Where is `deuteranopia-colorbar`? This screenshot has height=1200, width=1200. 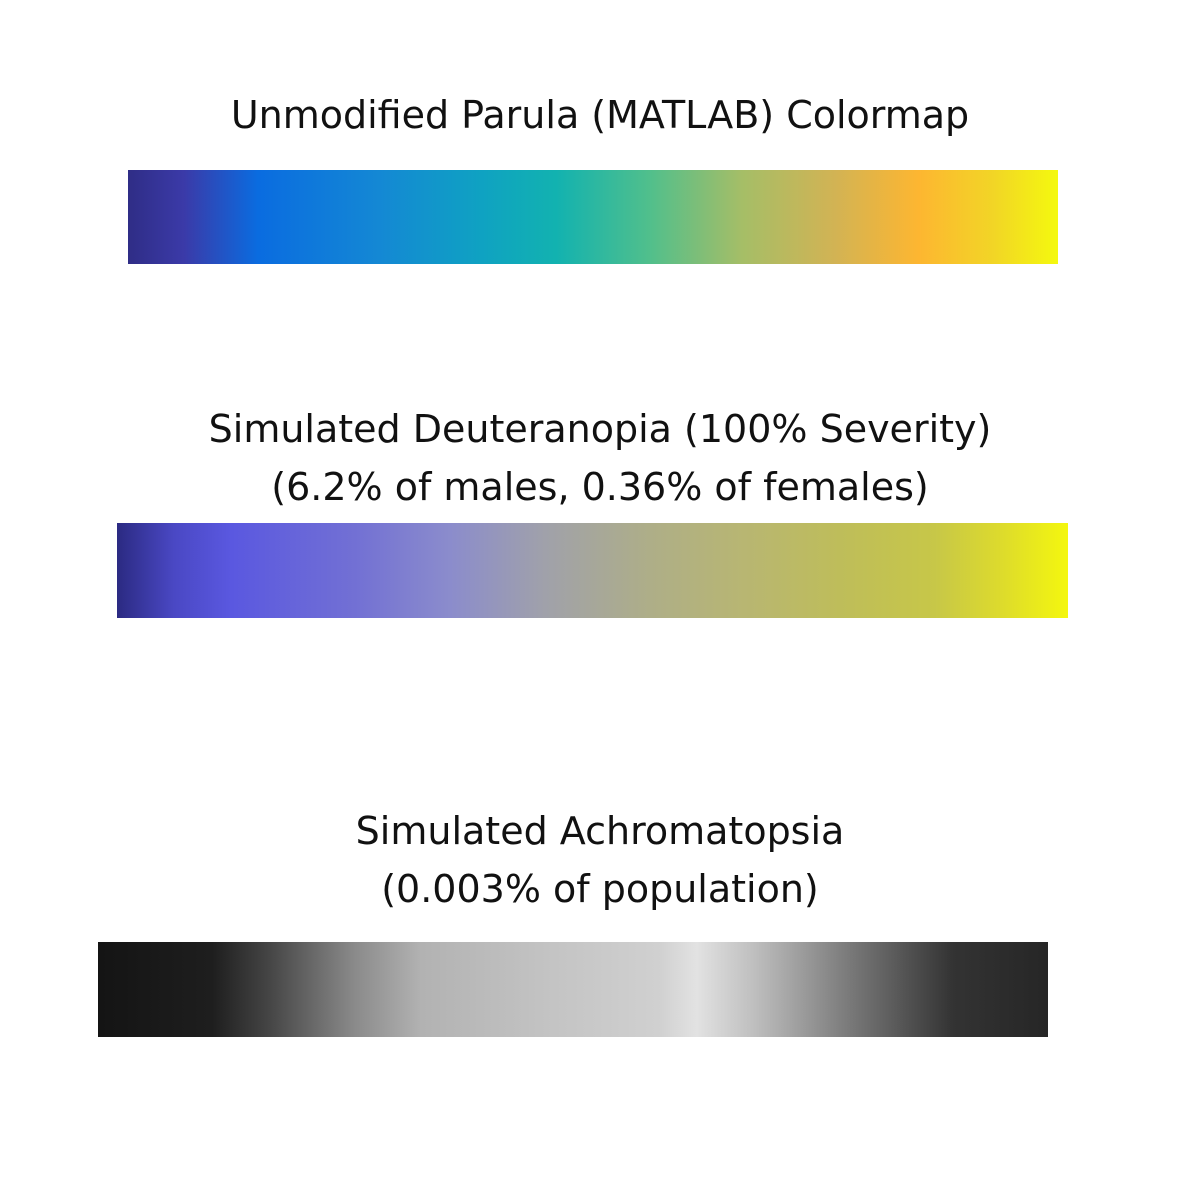
deuteranopia-colorbar is located at coordinates (592, 570).